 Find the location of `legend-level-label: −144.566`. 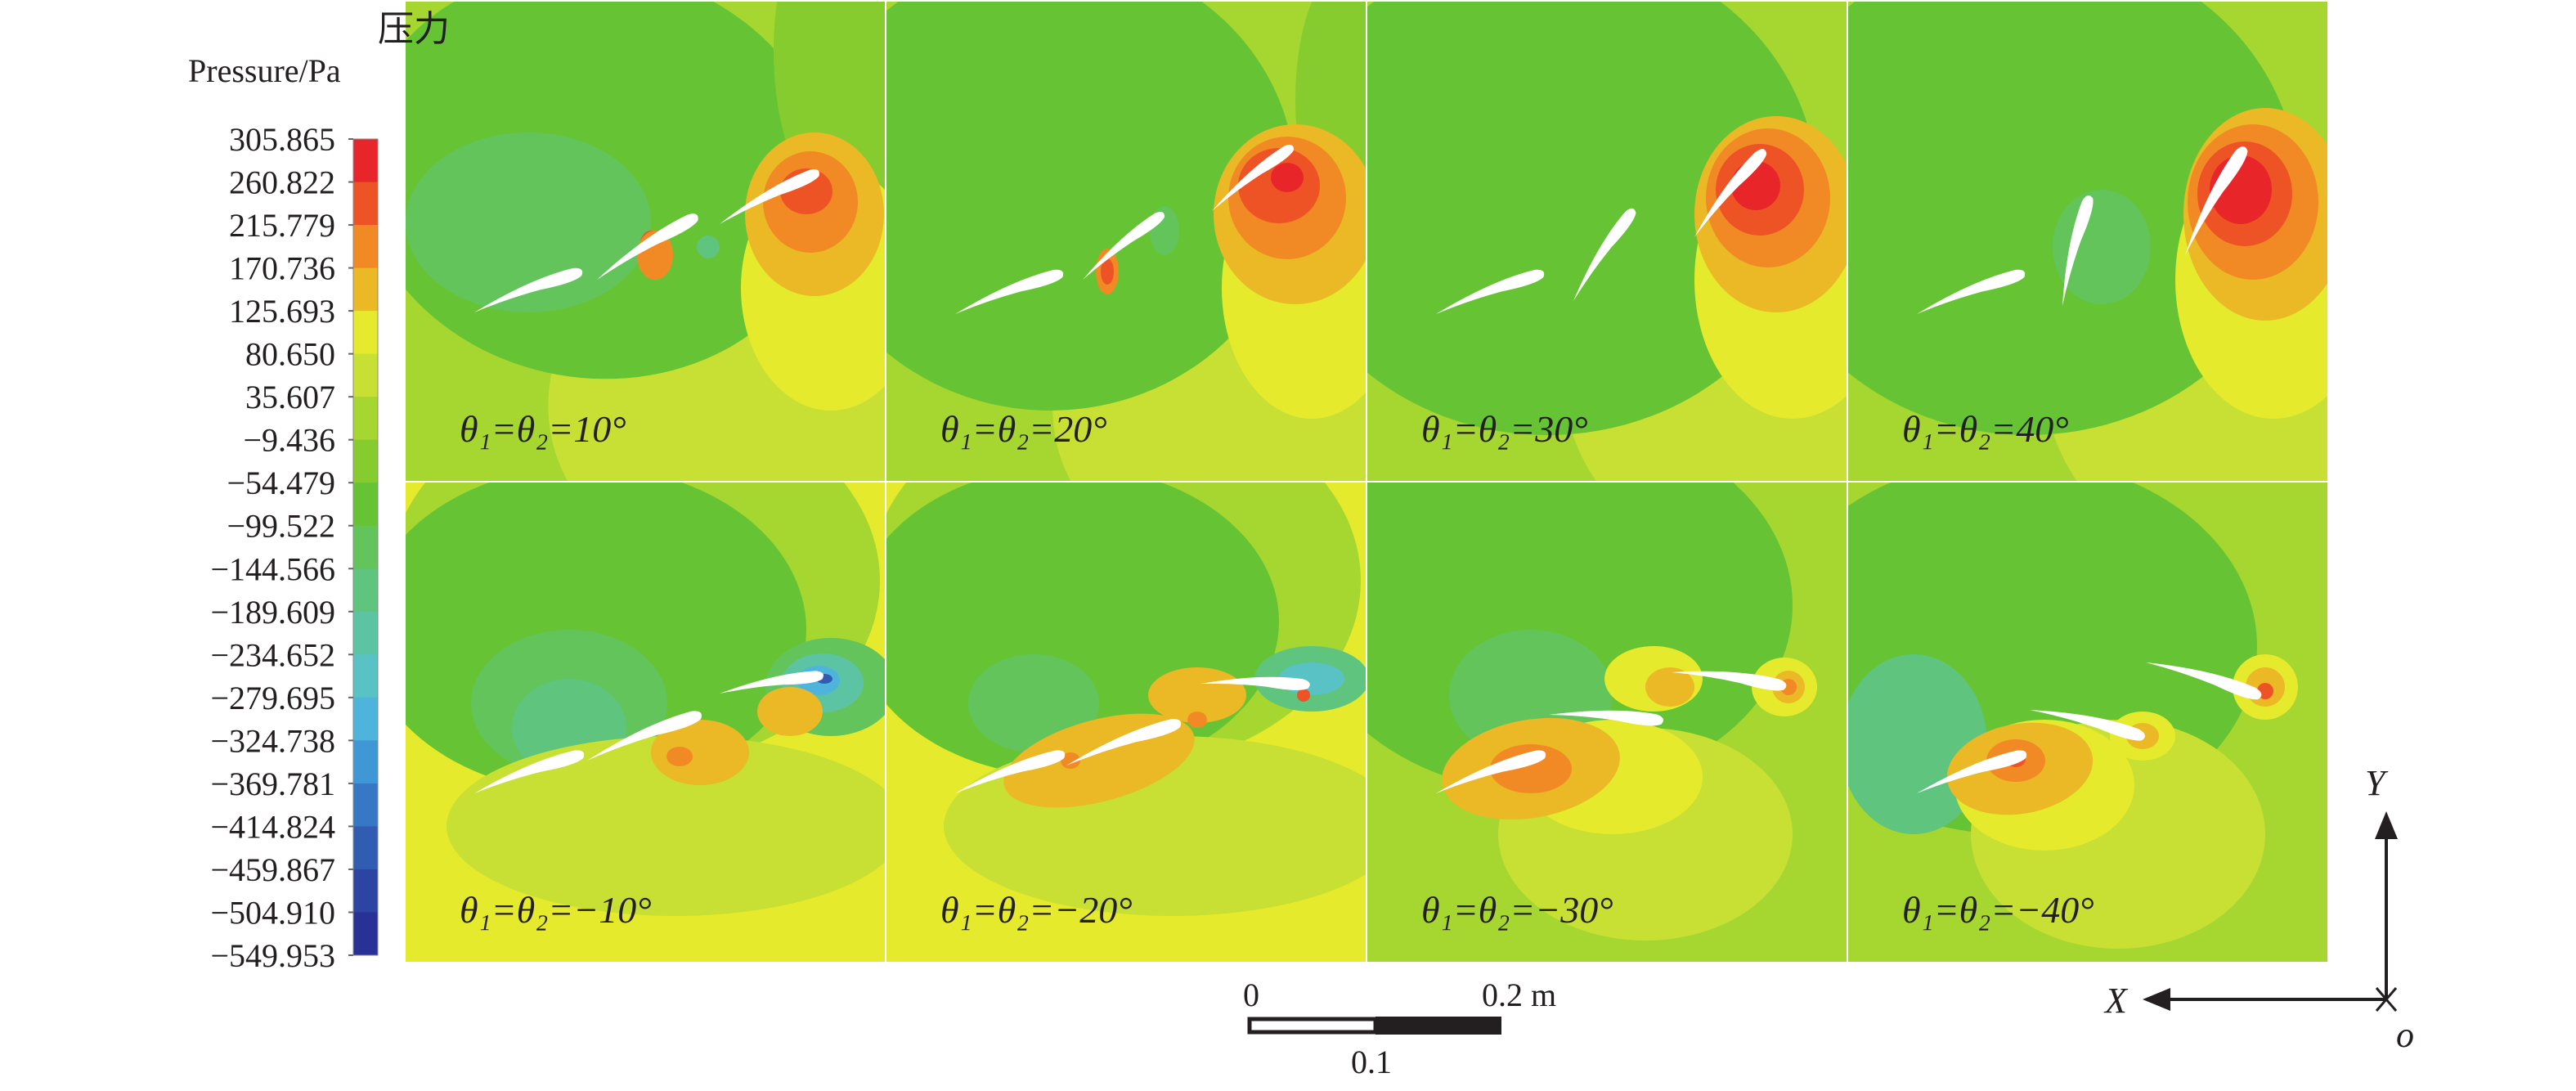

legend-level-label: −144.566 is located at coordinates (272, 568).